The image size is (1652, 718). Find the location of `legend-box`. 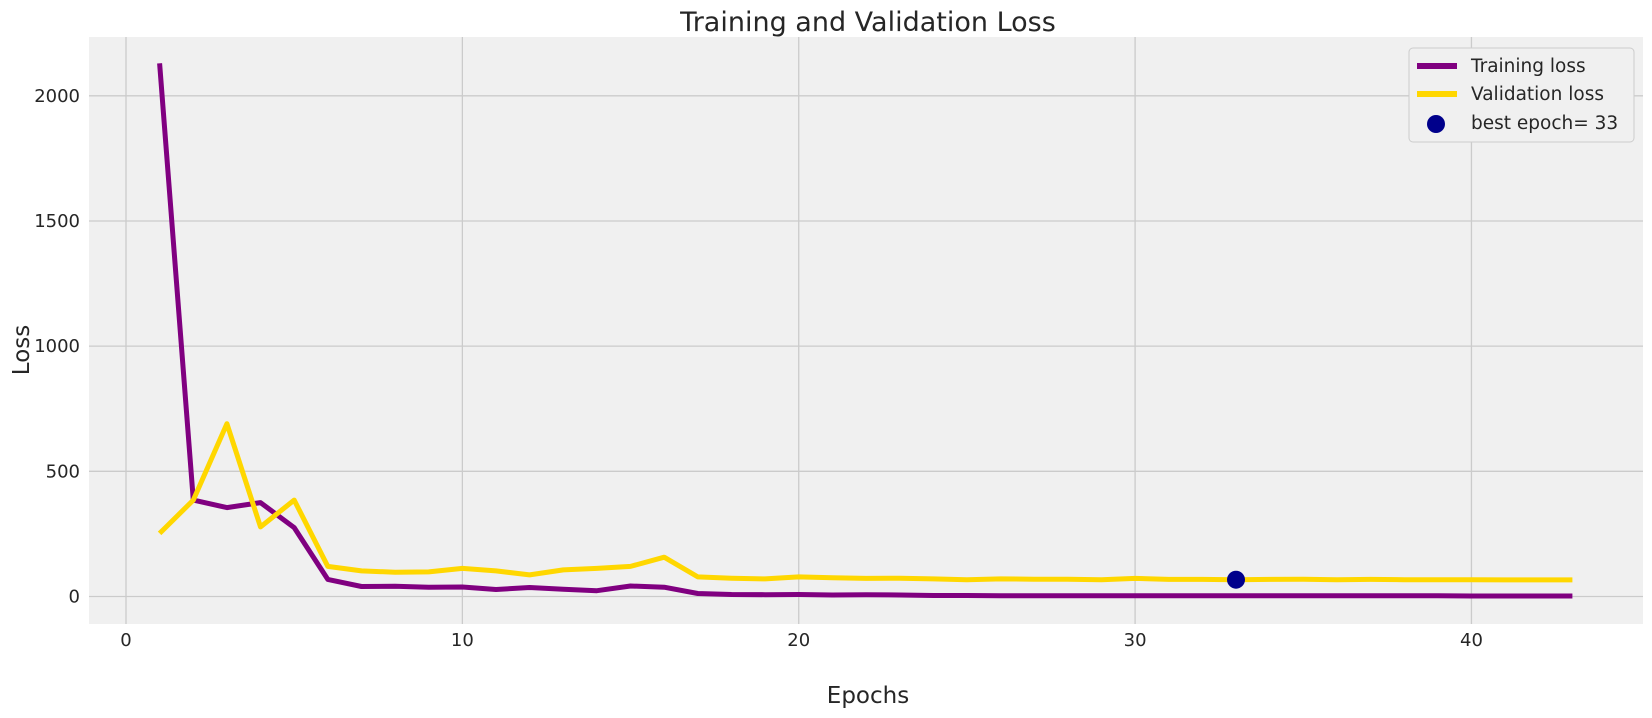

legend-box is located at coordinates (1521, 95).